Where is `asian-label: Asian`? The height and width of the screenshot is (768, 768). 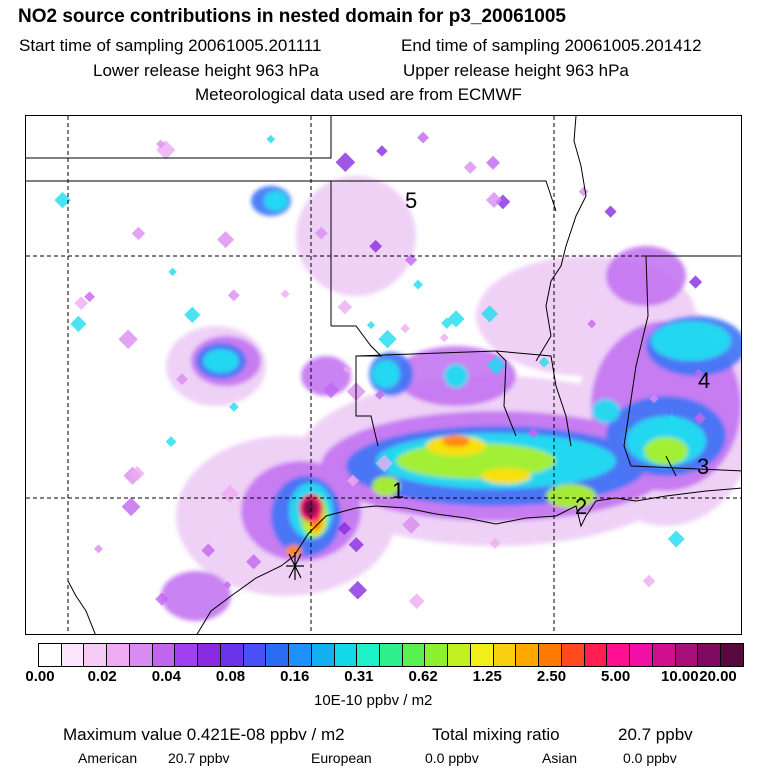 asian-label: Asian is located at coordinates (560, 758).